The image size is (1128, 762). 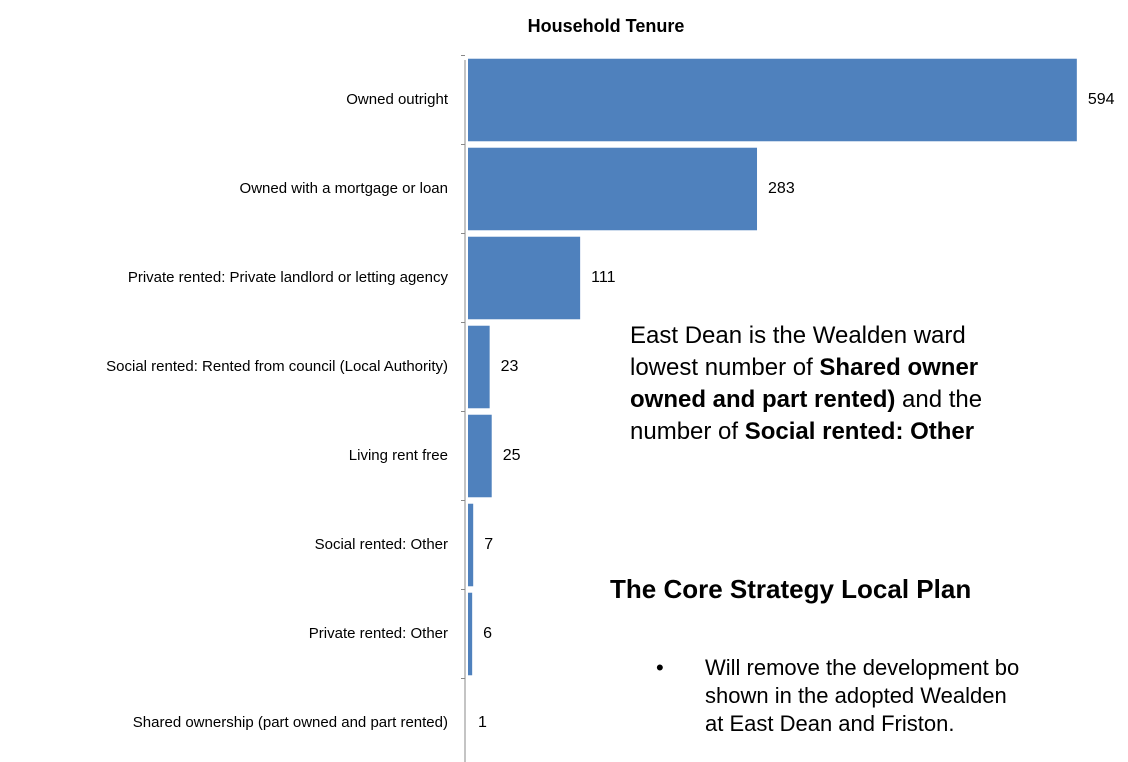 I want to click on chart-title: Household Tenure, so click(x=606, y=26).